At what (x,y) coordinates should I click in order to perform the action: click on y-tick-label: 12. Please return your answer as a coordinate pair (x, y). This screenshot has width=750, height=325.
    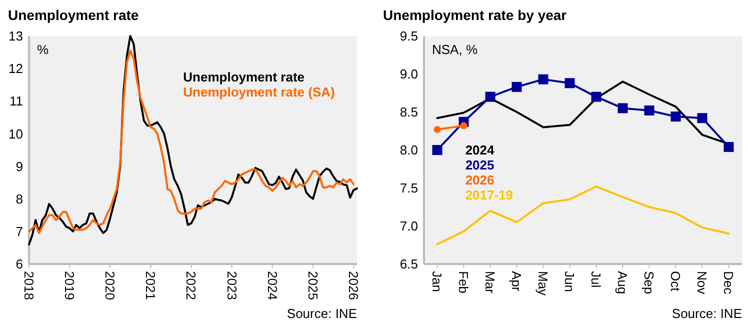
    Looking at the image, I should click on (15, 68).